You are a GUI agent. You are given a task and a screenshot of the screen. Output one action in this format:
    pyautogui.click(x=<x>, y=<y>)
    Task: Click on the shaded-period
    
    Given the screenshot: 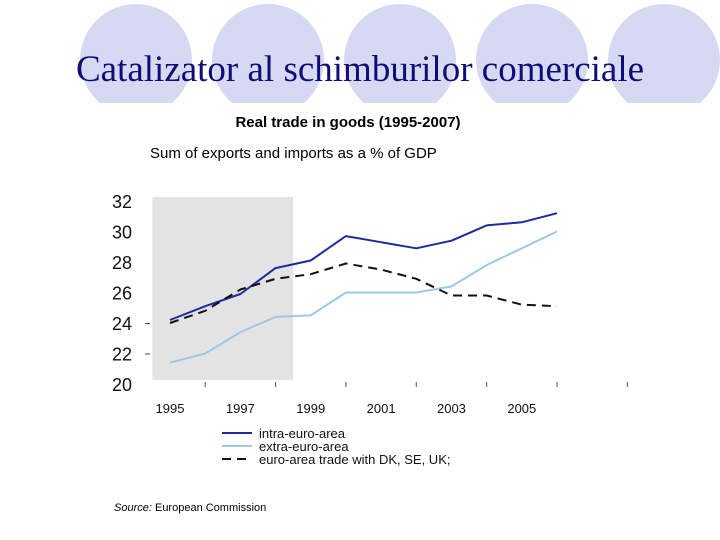 What is the action you would take?
    pyautogui.click(x=223, y=288)
    